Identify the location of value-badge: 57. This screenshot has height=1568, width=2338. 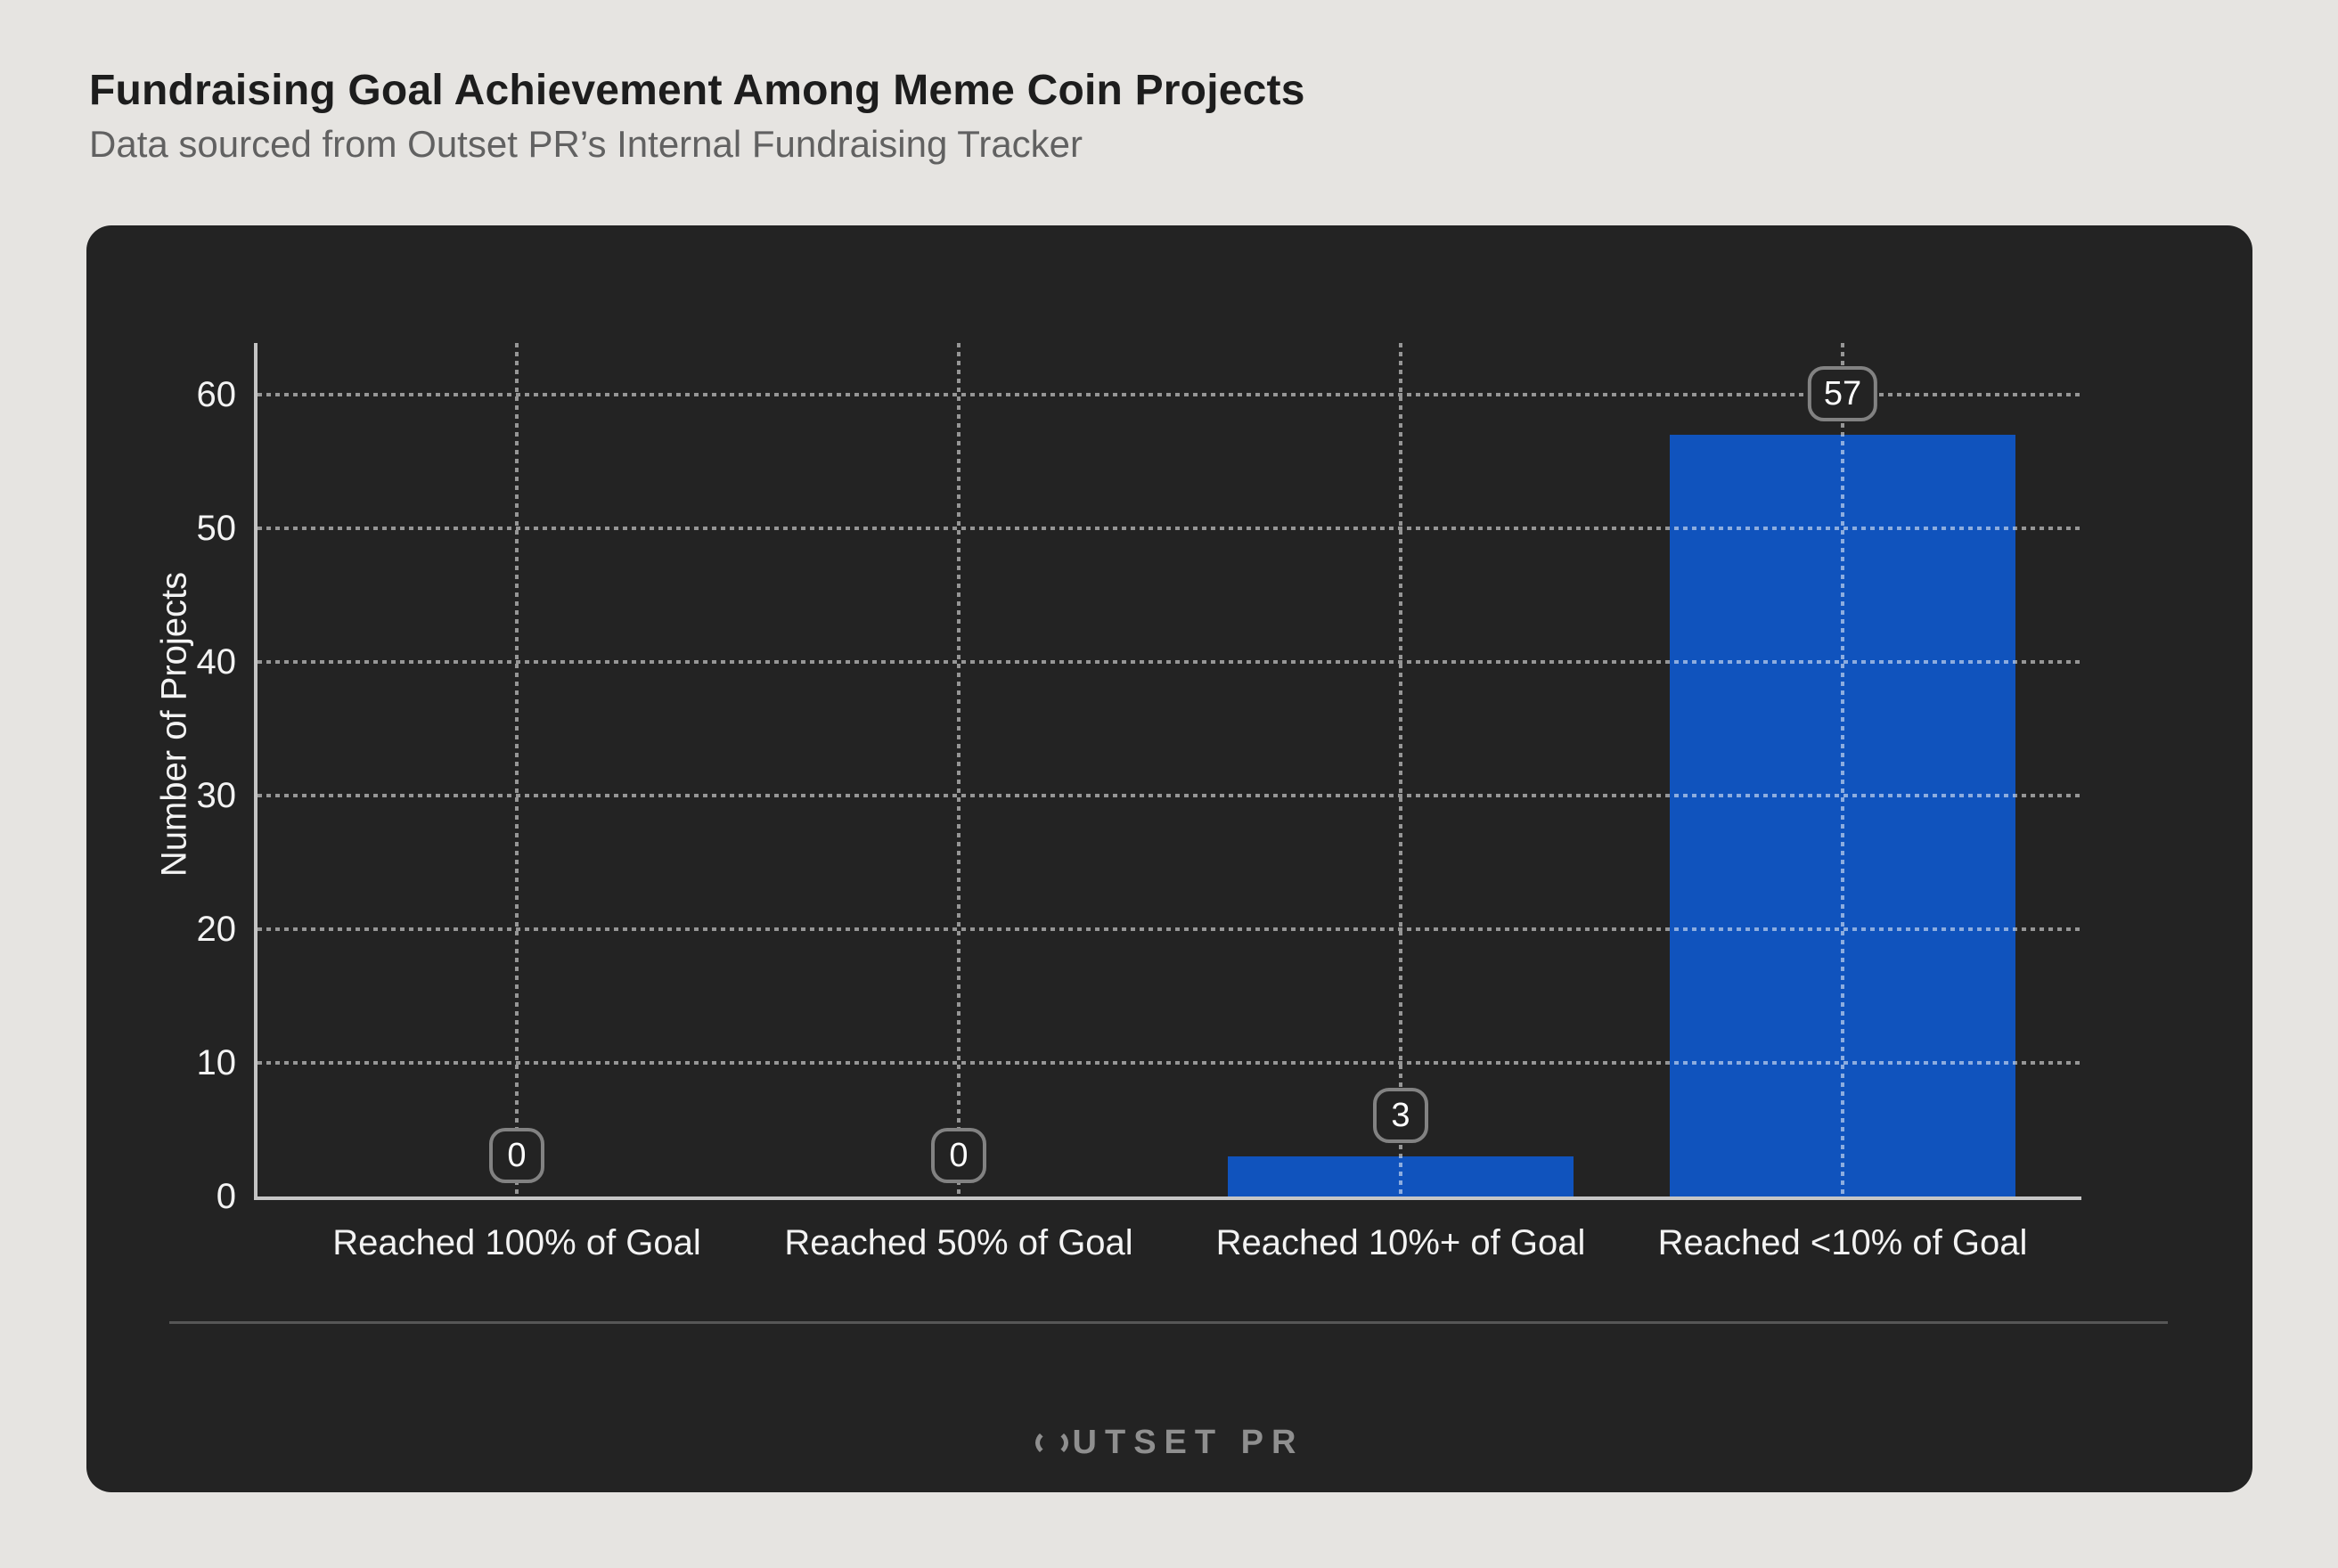
(1842, 393).